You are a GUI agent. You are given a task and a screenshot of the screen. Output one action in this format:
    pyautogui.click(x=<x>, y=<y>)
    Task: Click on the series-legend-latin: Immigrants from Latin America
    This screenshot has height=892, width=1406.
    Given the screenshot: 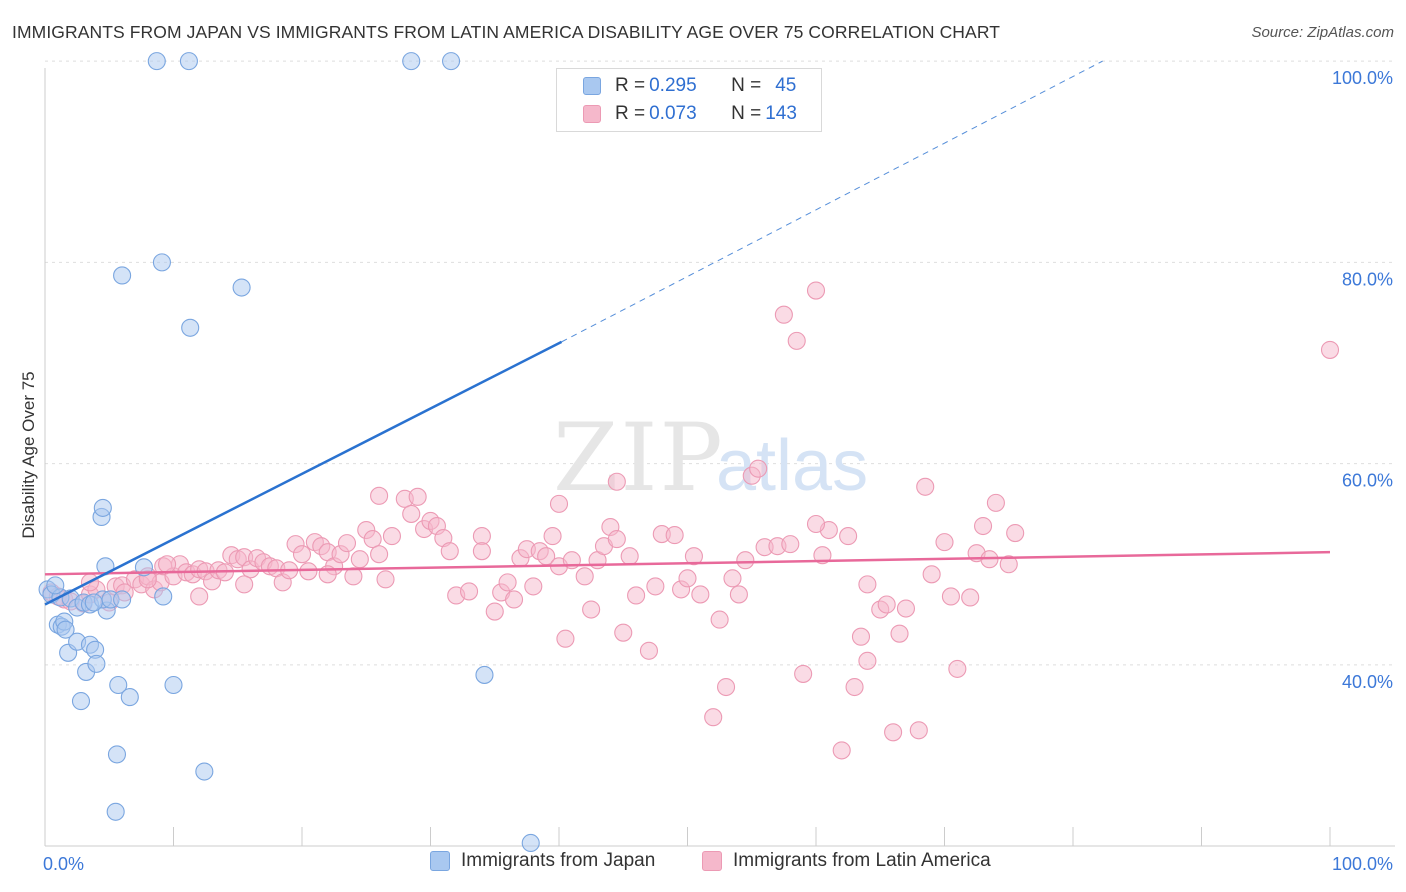 What is the action you would take?
    pyautogui.click(x=846, y=861)
    